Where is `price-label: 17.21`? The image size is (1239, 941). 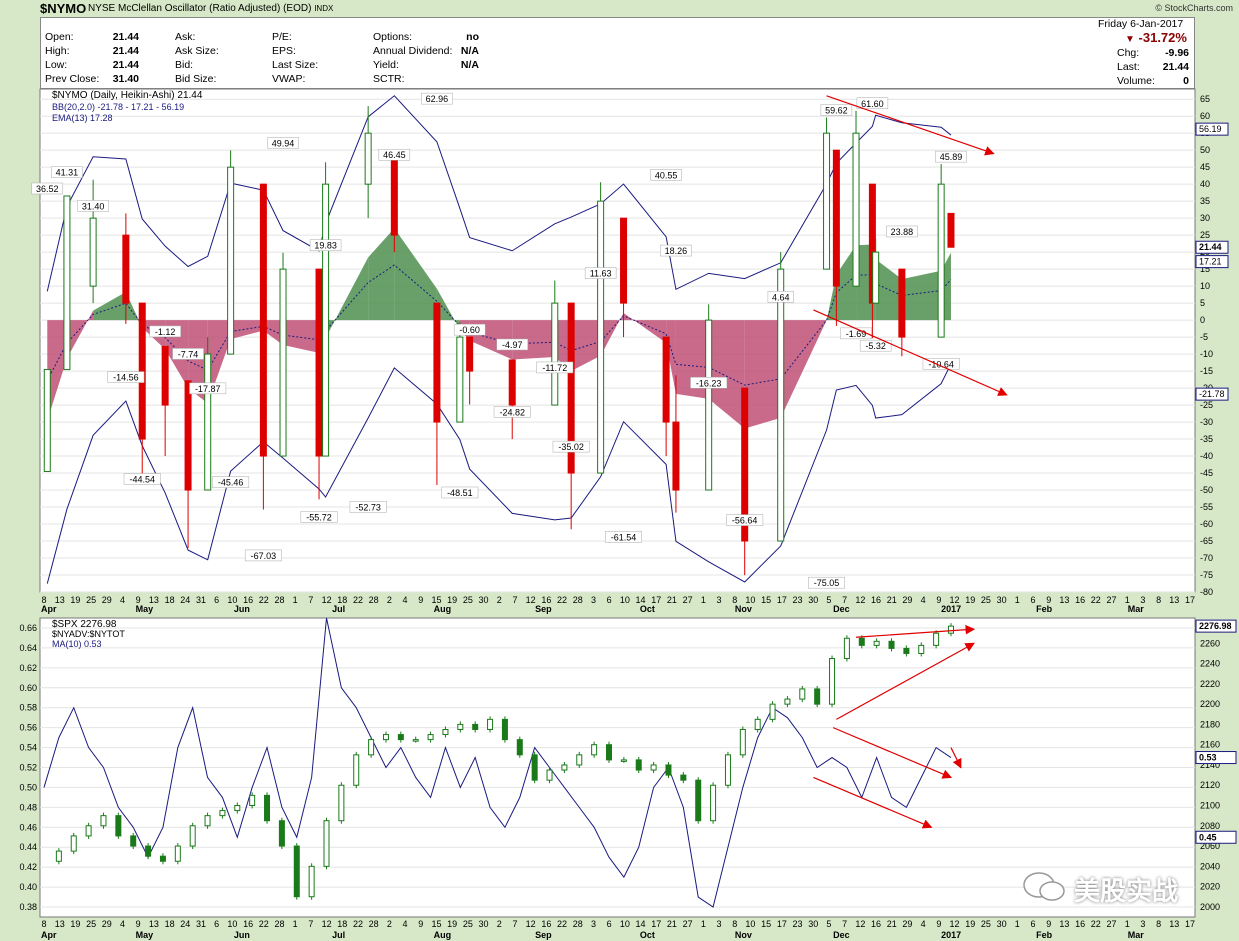
price-label: 17.21 is located at coordinates (1210, 262).